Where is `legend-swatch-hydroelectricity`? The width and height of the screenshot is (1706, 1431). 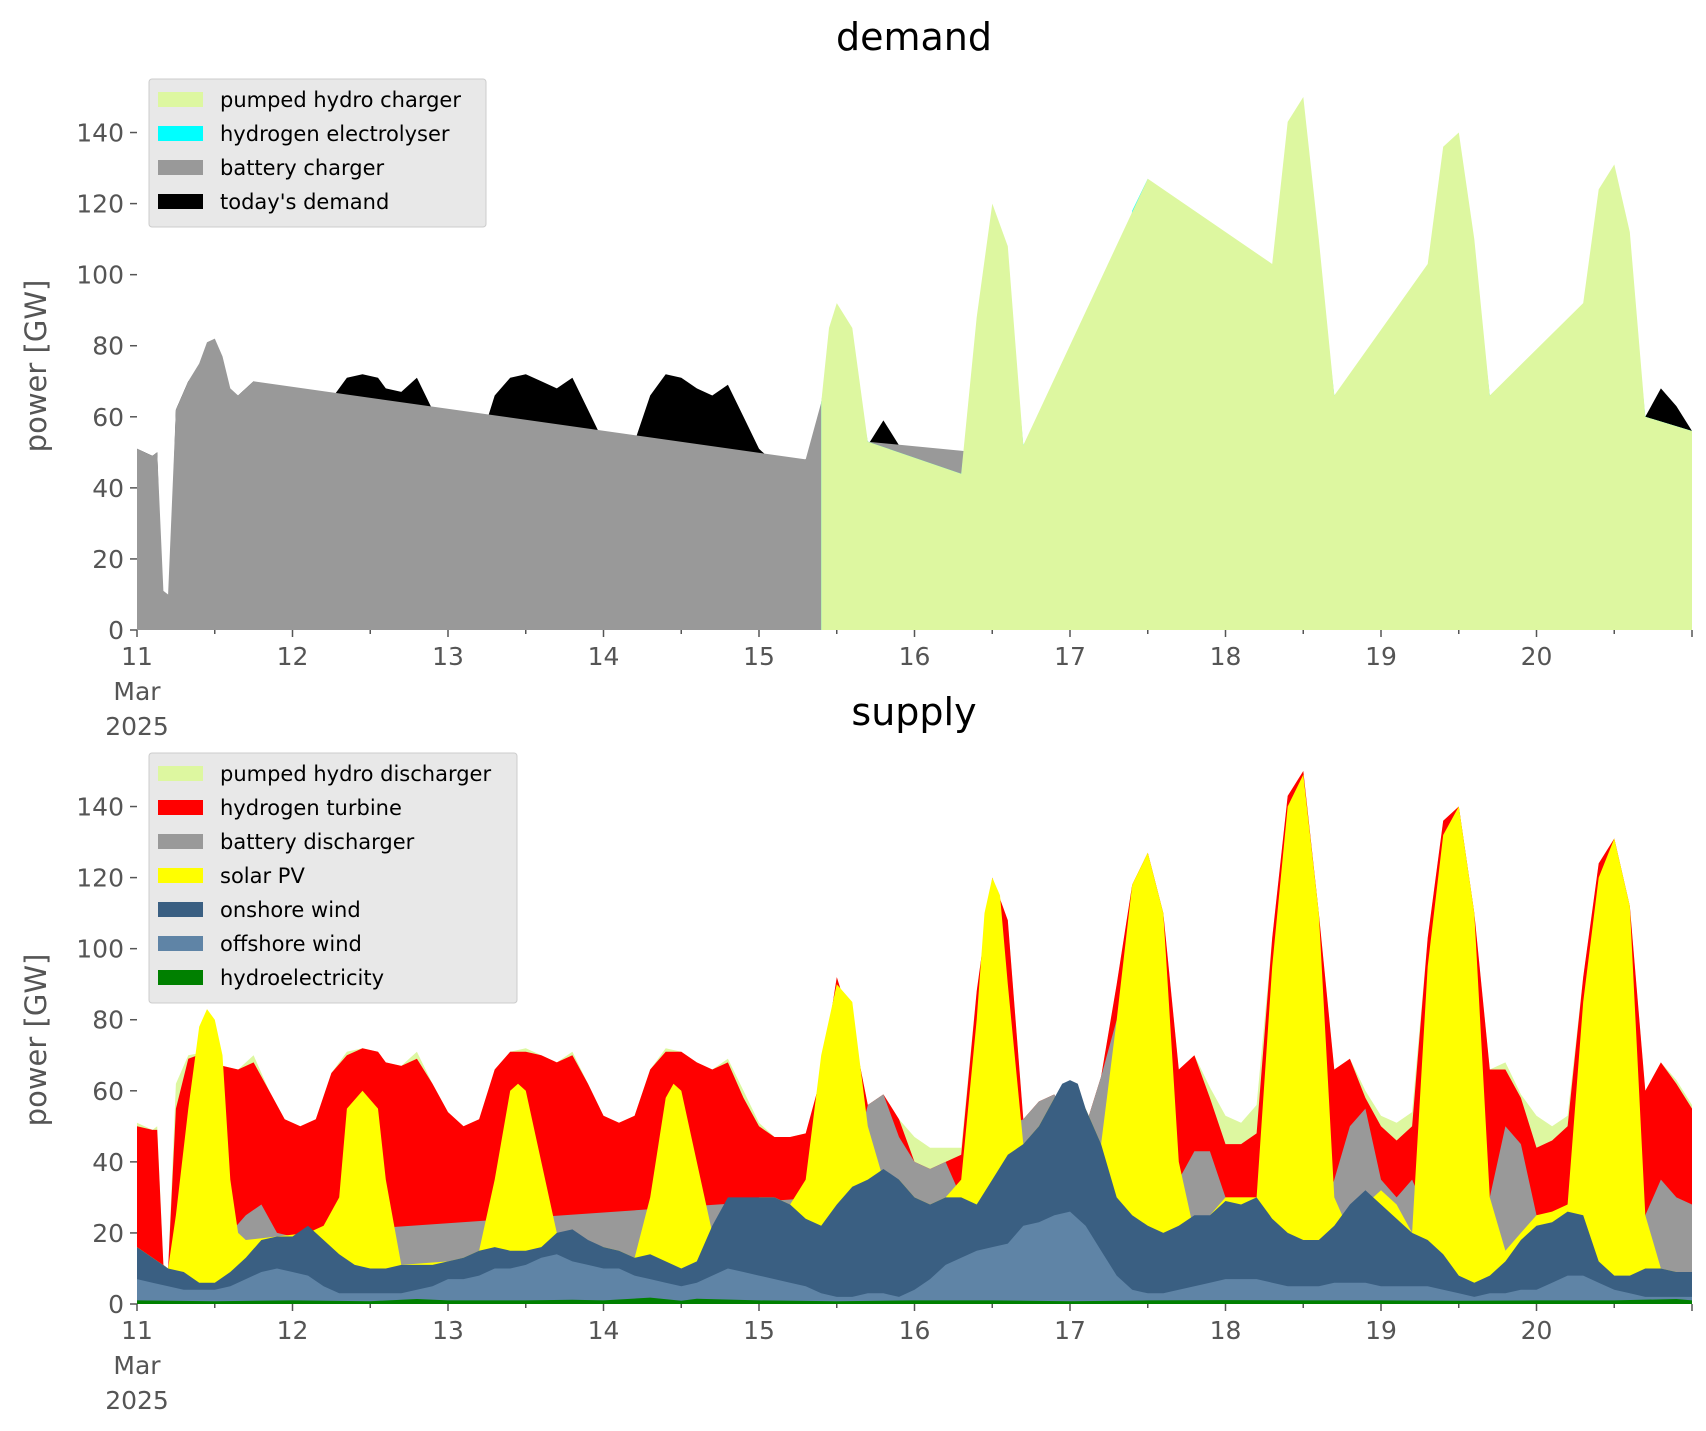
legend-swatch-hydroelectricity is located at coordinates (180, 977).